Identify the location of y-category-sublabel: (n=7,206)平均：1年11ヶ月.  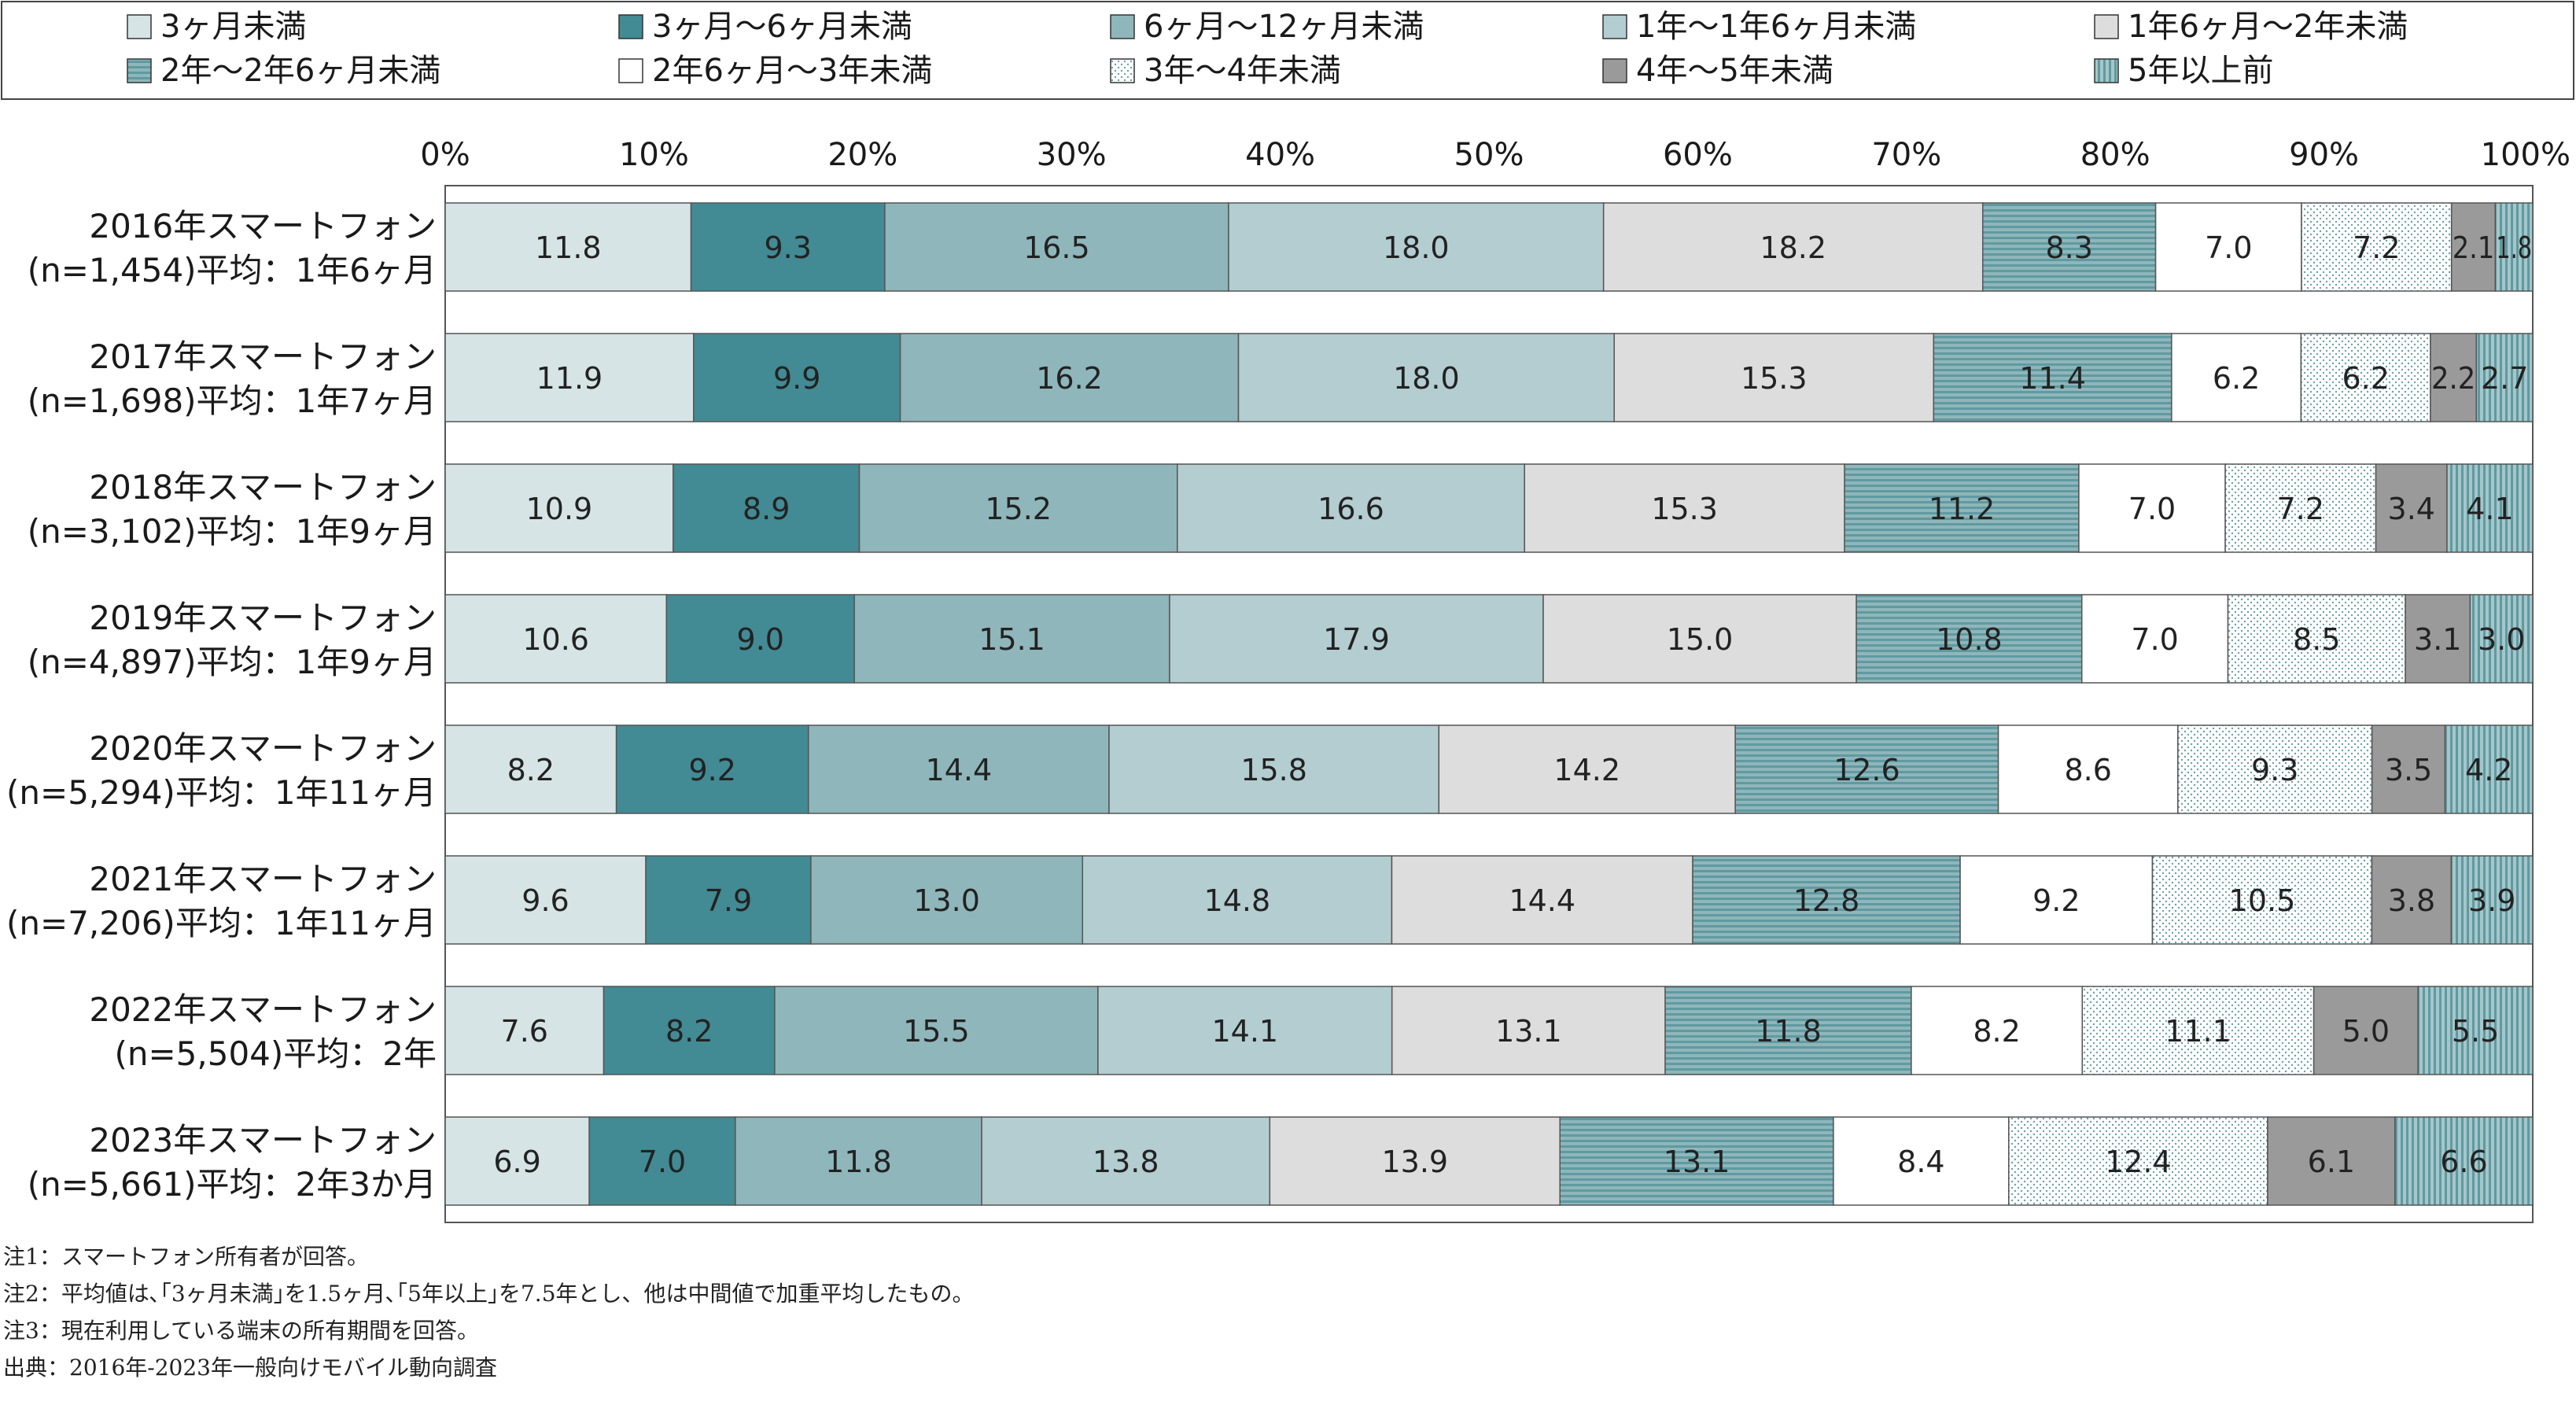
(221, 923).